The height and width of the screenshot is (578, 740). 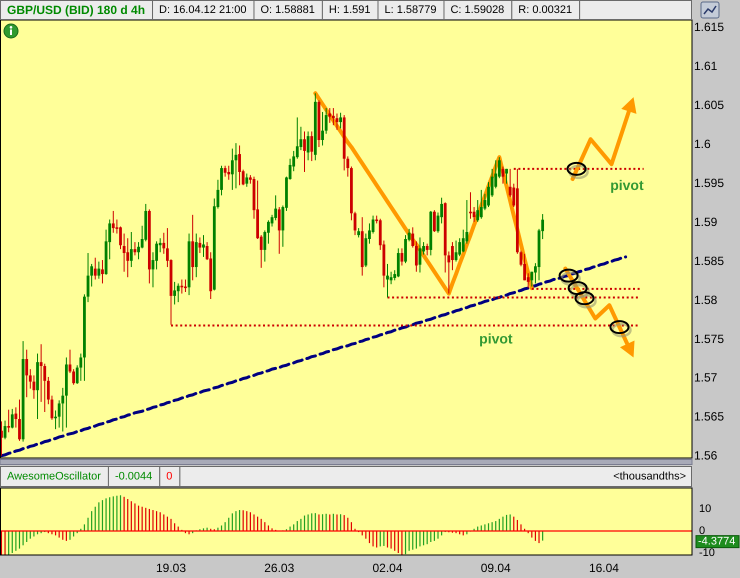 What do you see at coordinates (706, 377) in the screenshot?
I see `y-tick-label: 1.57` at bounding box center [706, 377].